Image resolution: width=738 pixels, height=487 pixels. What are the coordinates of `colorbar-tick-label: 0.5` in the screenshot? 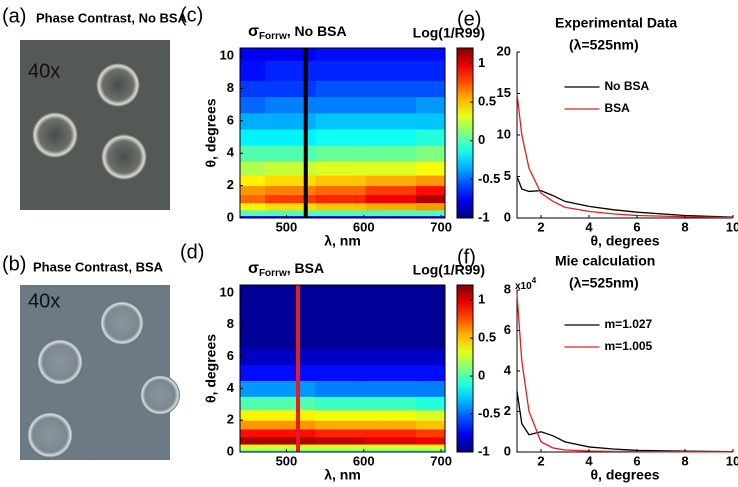 It's located at (487, 101).